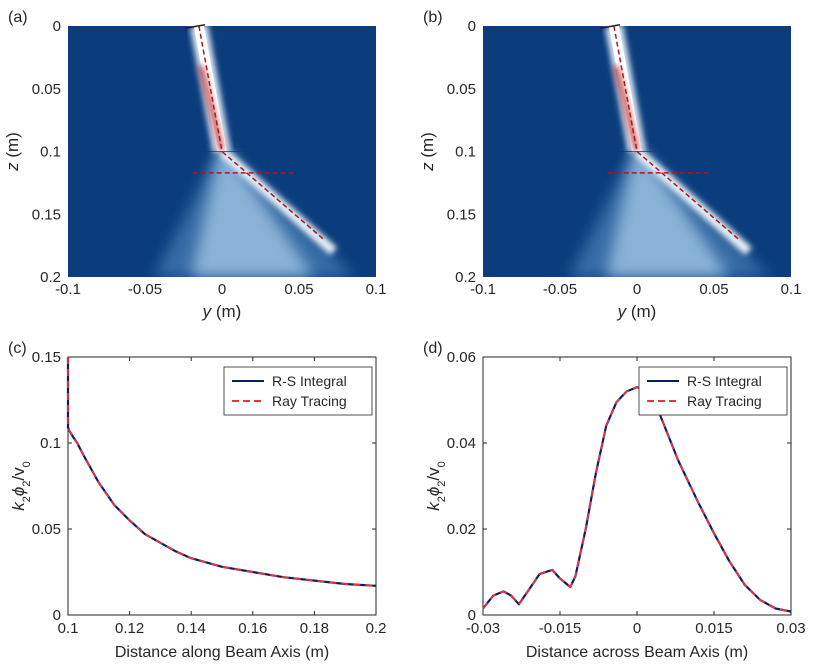 The width and height of the screenshot is (831, 666). I want to click on y-tick-label: 0.06, so click(461, 357).